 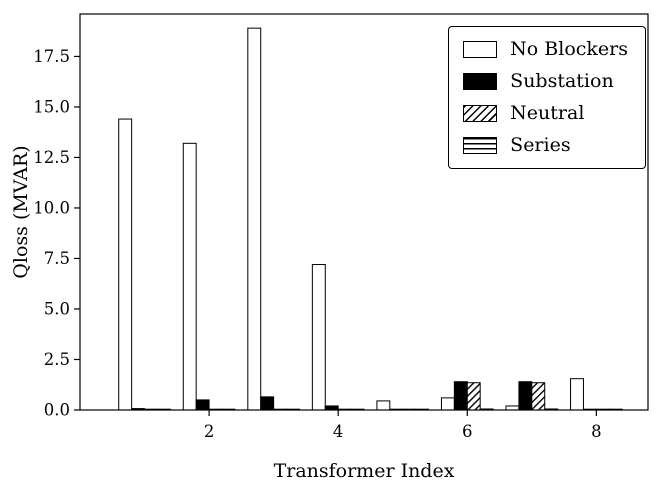 What do you see at coordinates (57, 308) in the screenshot?
I see `y-tick-label: 5.0` at bounding box center [57, 308].